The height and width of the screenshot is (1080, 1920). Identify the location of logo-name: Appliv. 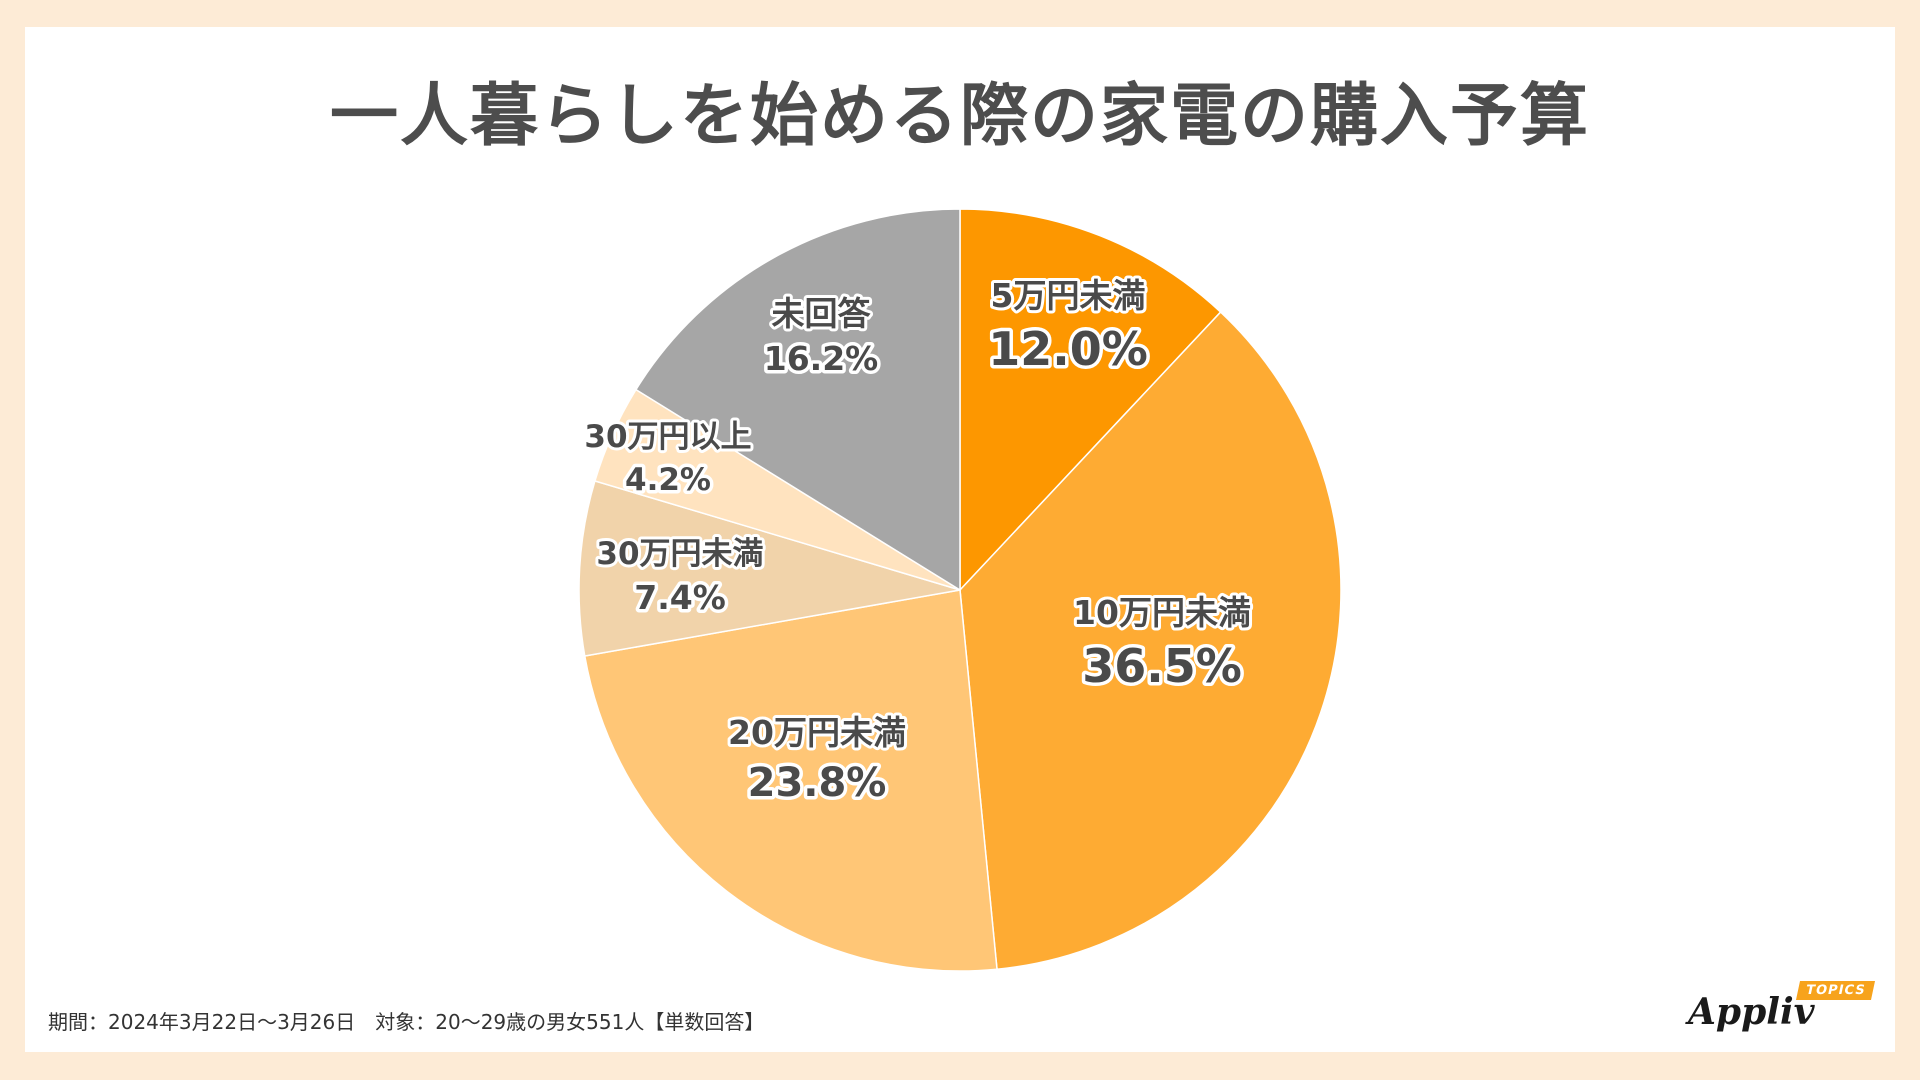
(1751, 1012).